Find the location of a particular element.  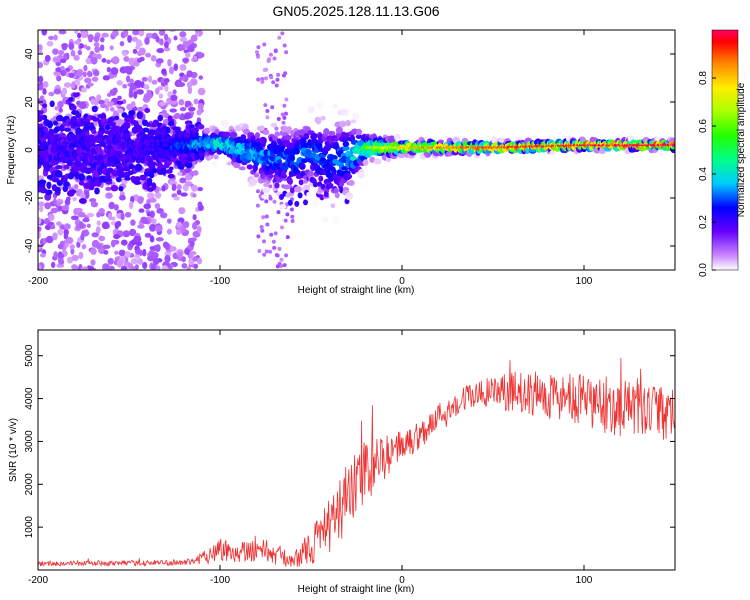

colorbar-tick-label: 0.4 is located at coordinates (703, 174).